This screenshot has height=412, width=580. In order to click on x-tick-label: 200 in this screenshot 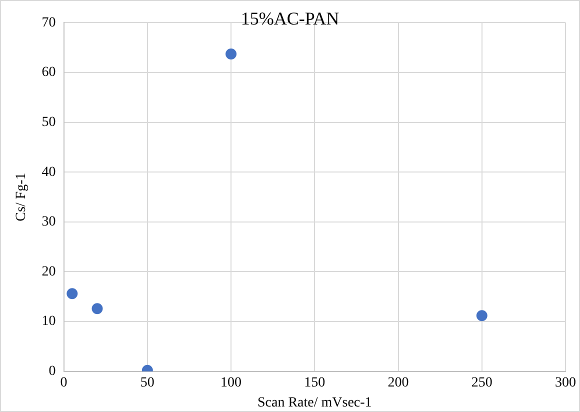, I will do `click(398, 382)`.